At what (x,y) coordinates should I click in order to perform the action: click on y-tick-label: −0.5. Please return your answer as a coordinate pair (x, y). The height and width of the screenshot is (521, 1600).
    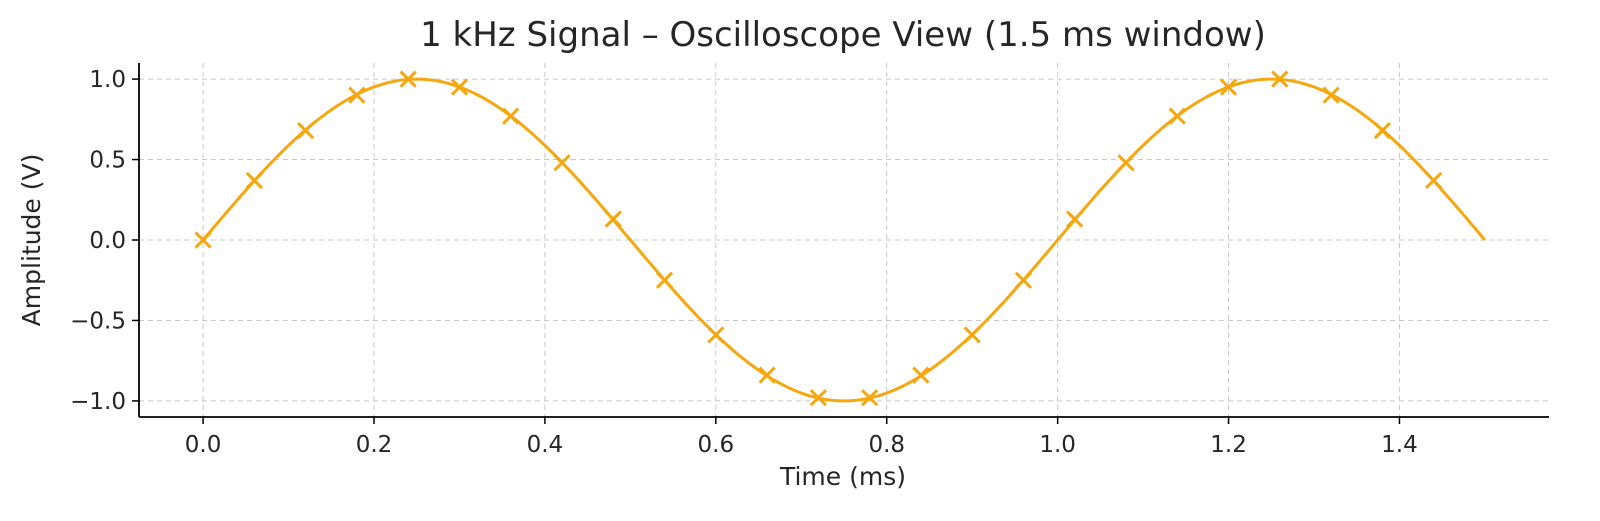
    Looking at the image, I should click on (98, 321).